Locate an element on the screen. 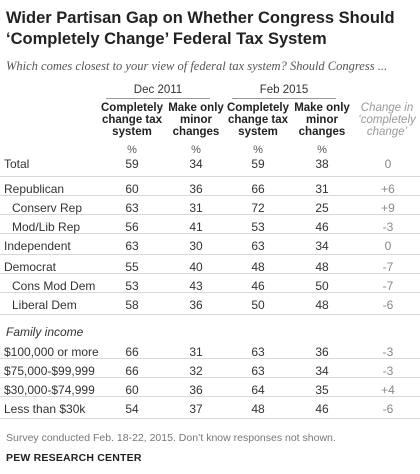  col-header-feb-complete: Completely change tax system is located at coordinates (258, 120).